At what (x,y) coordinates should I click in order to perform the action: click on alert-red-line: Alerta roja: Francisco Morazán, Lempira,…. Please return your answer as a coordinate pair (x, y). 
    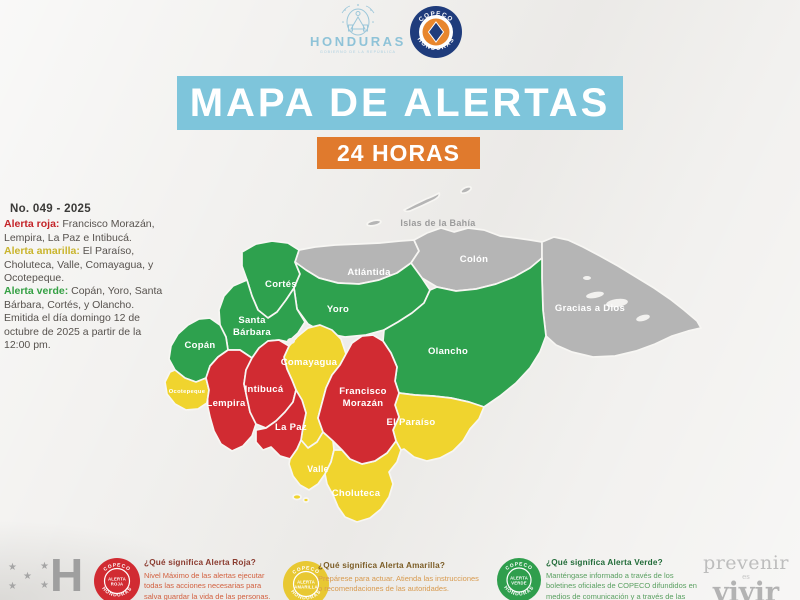
    Looking at the image, I should click on (92, 231).